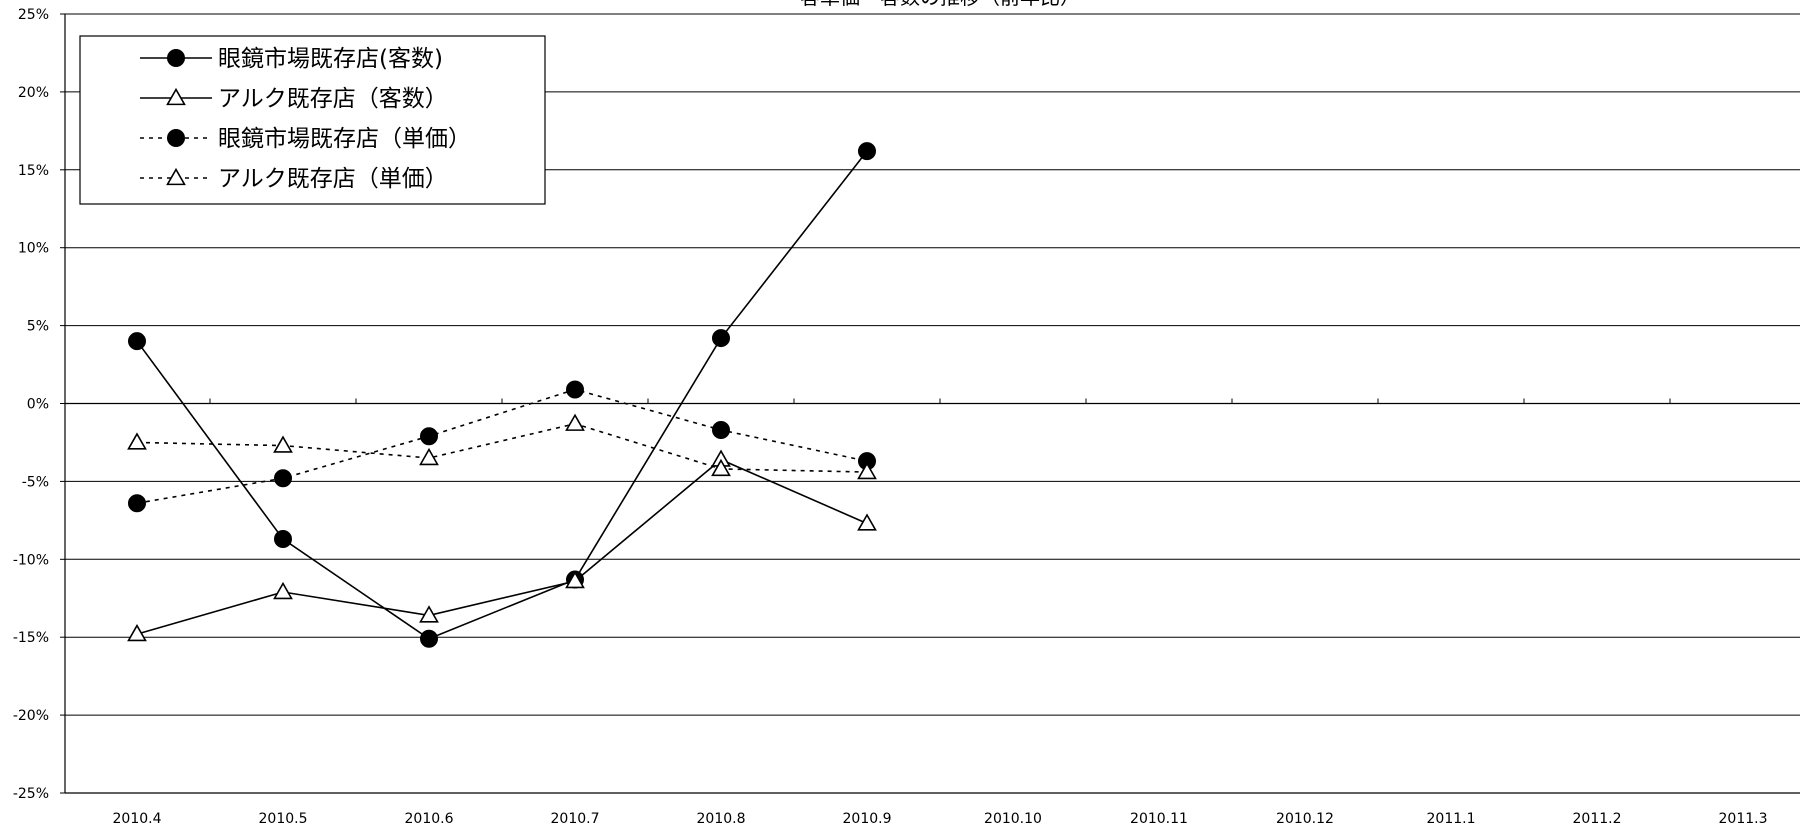 This screenshot has width=1800, height=825. I want to click on chart-title: 客単価・客数の推移（前年比）, so click(940, 4).